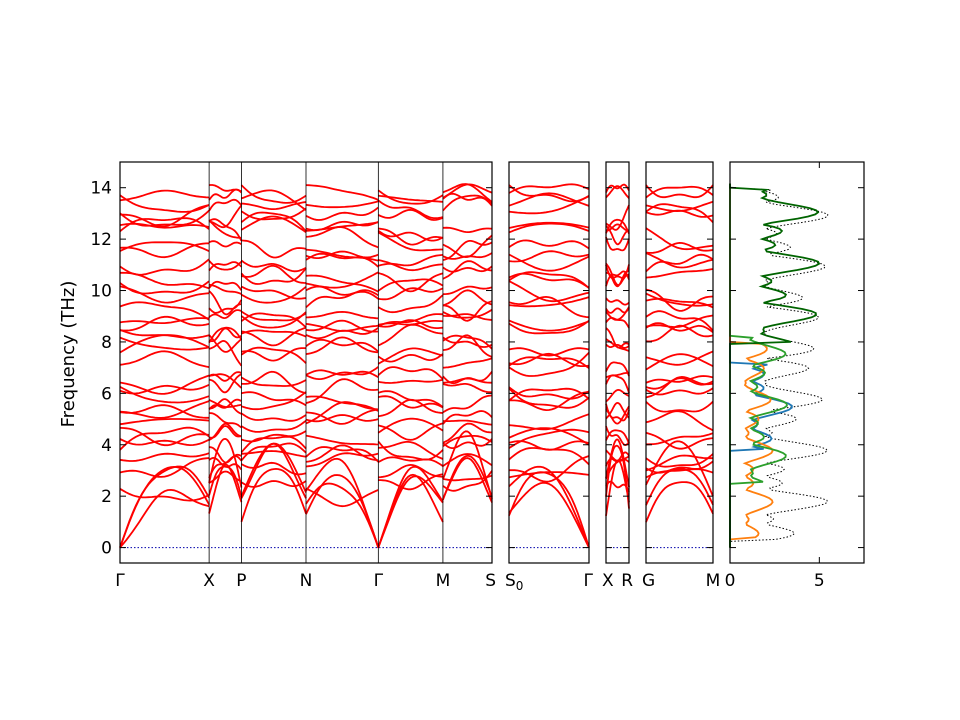  Describe the element at coordinates (106, 343) in the screenshot. I see `y-tick-label: 8` at that location.